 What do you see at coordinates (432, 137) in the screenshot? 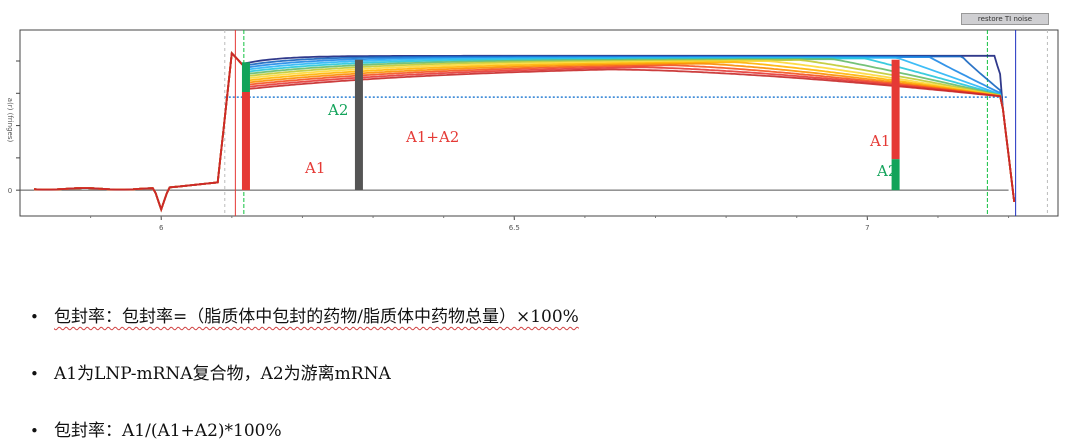
I see `sum-label: A1+A2` at bounding box center [432, 137].